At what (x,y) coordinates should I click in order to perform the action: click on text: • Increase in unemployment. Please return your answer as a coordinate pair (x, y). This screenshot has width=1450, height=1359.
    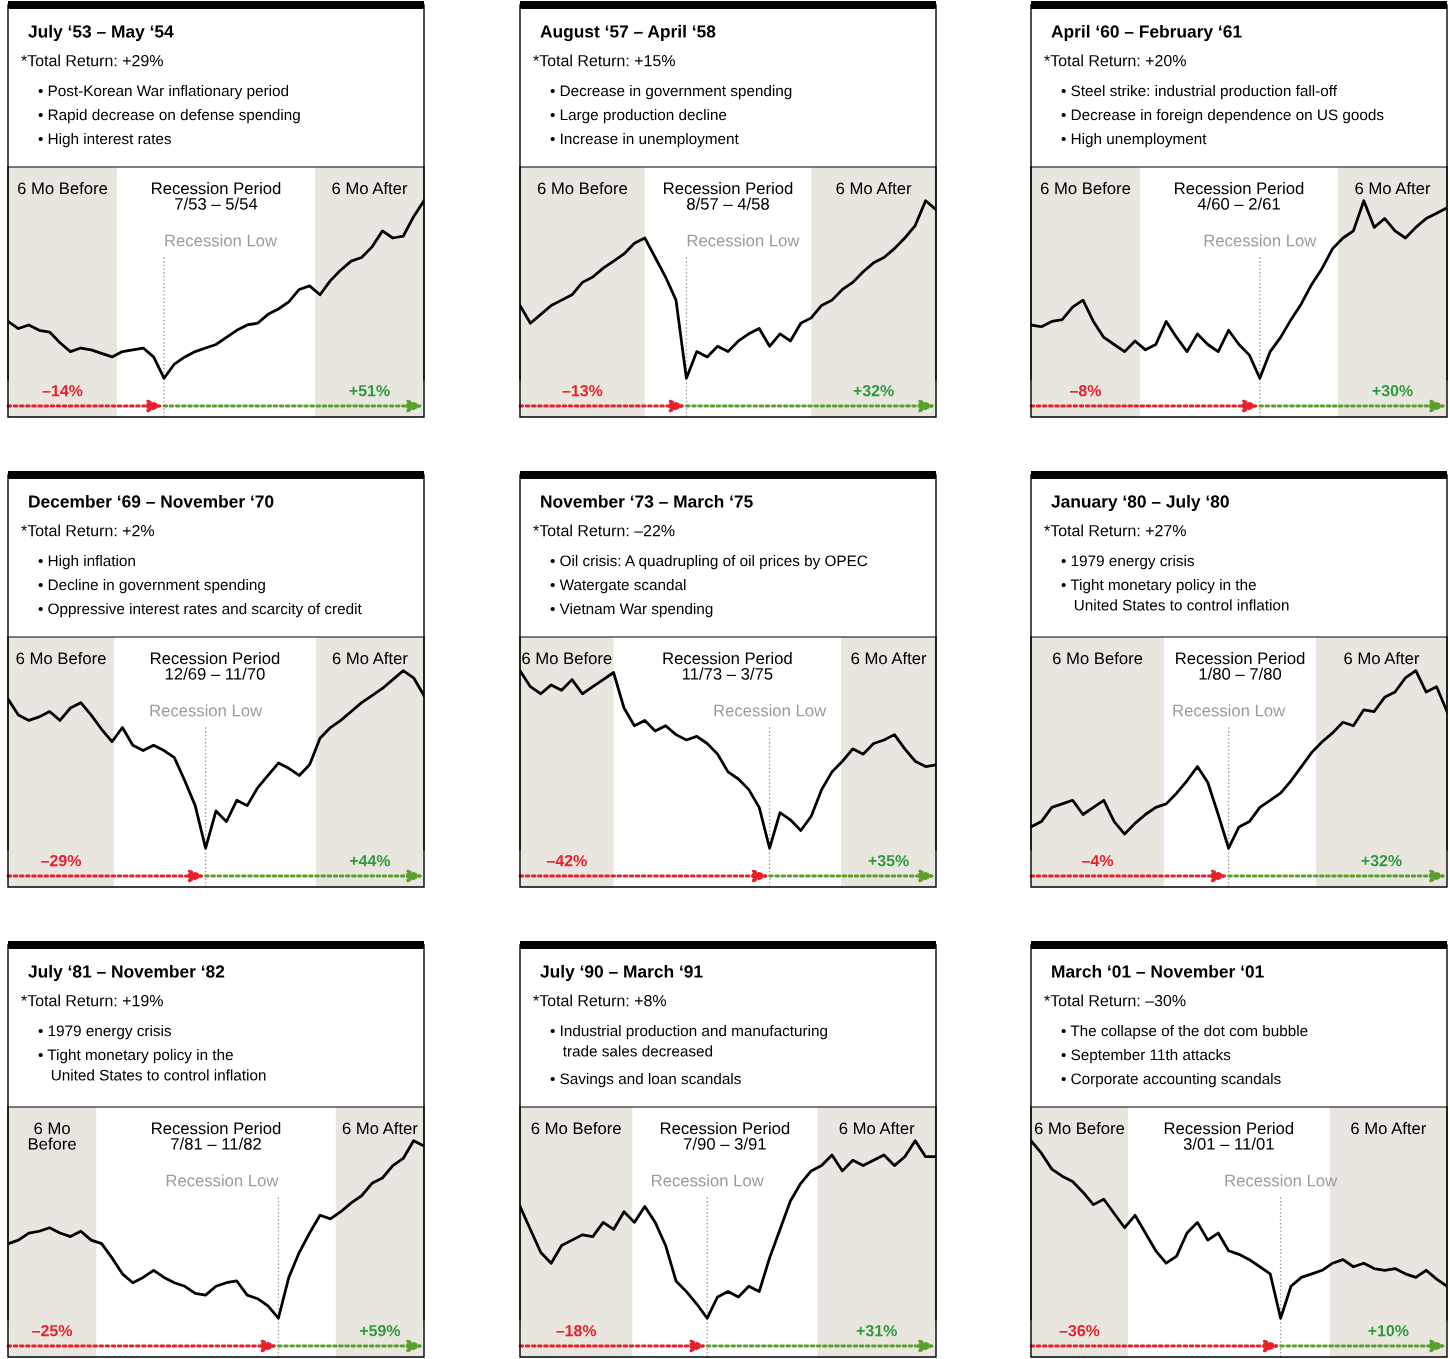
    Looking at the image, I should click on (644, 140).